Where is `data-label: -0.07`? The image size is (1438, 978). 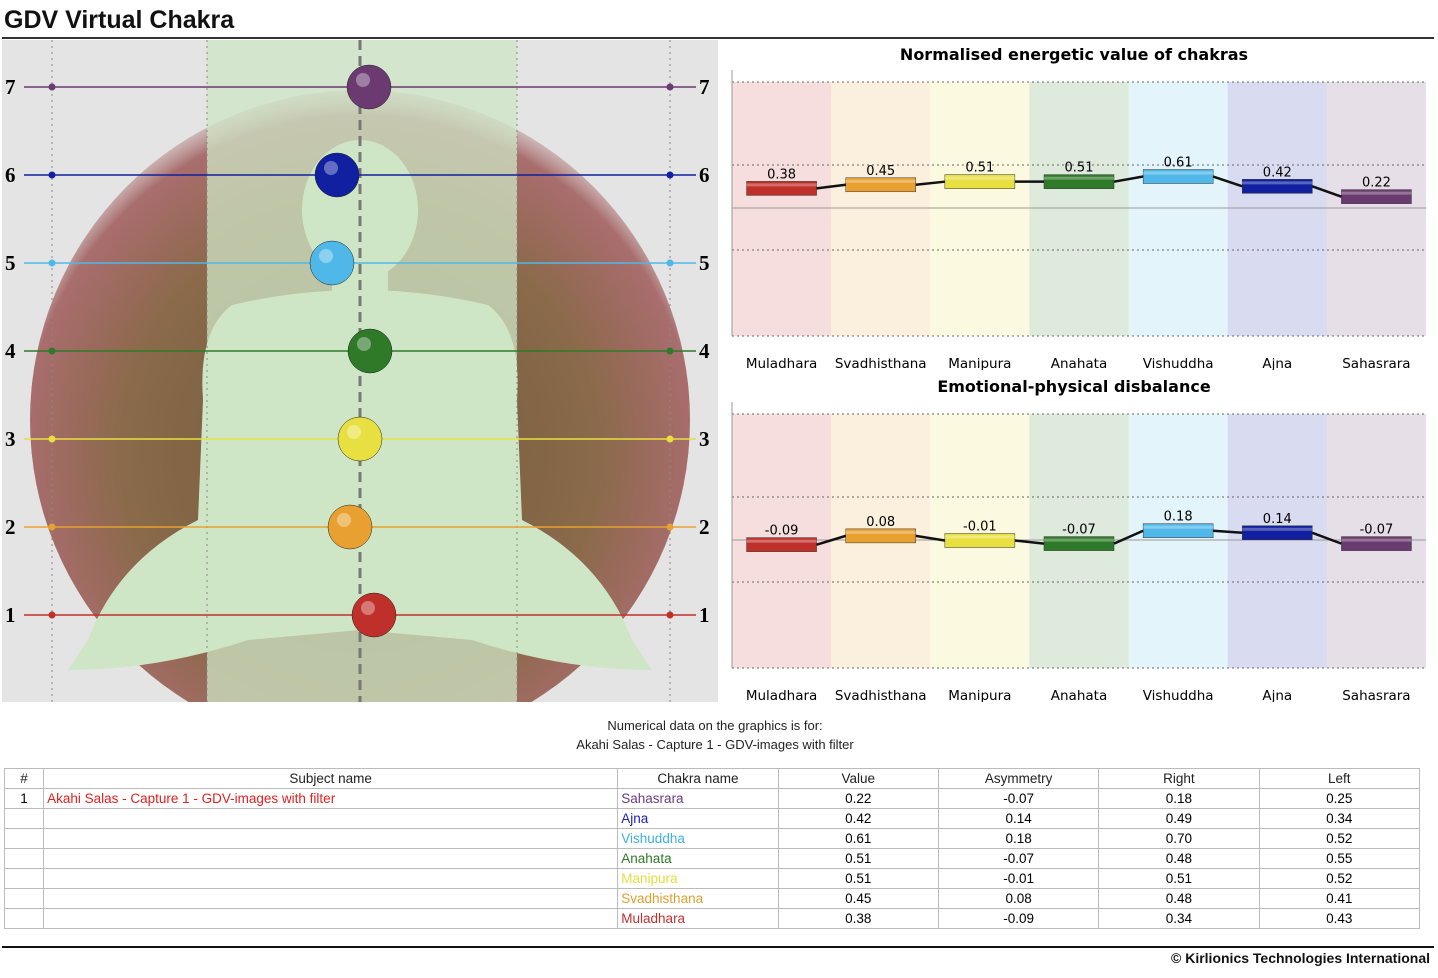 data-label: -0.07 is located at coordinates (1377, 530).